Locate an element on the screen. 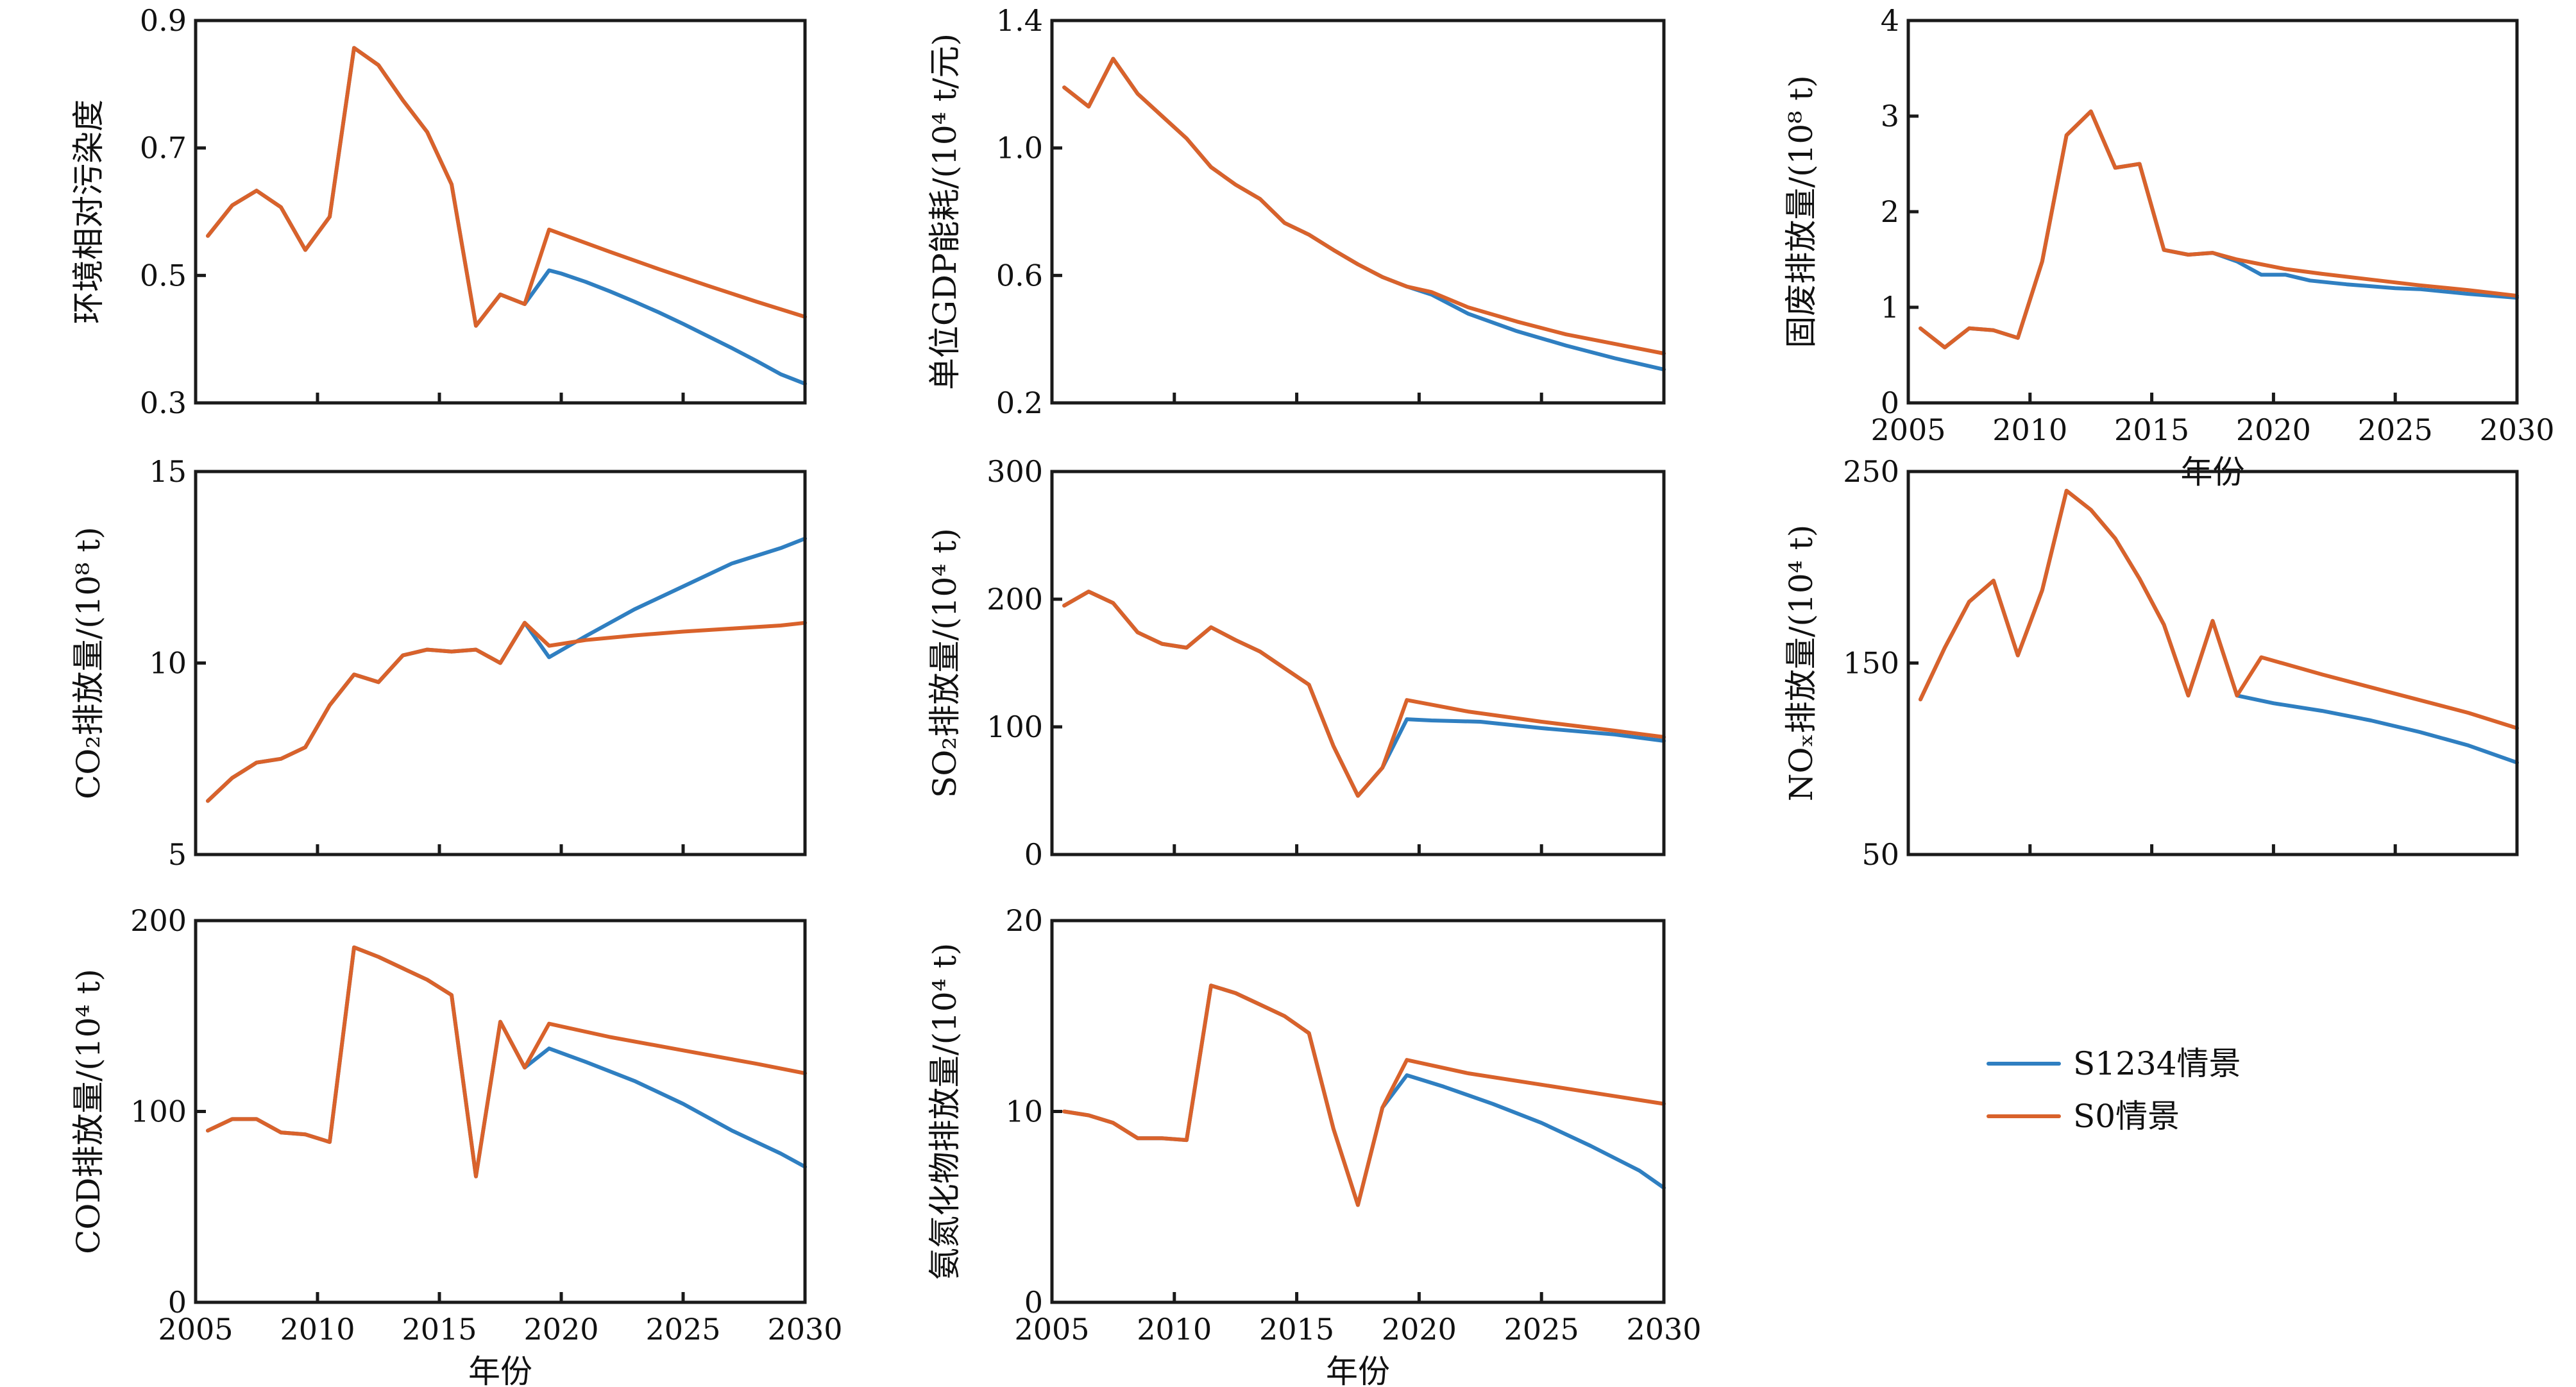 The image size is (2576, 1387). panel-2: 0.2 0.6 1.0 1.4 单位GDP能耗/(10⁴ t/元) is located at coordinates (1296, 212).